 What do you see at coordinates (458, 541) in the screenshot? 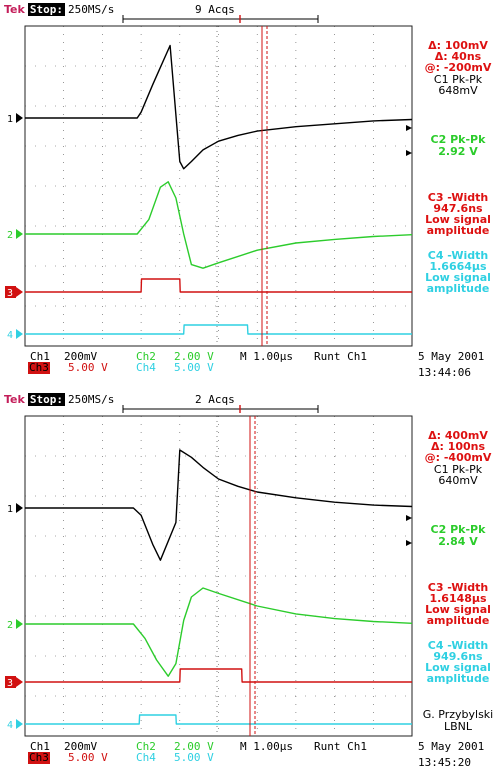
I see `measure-c2-value: 2.84 V` at bounding box center [458, 541].